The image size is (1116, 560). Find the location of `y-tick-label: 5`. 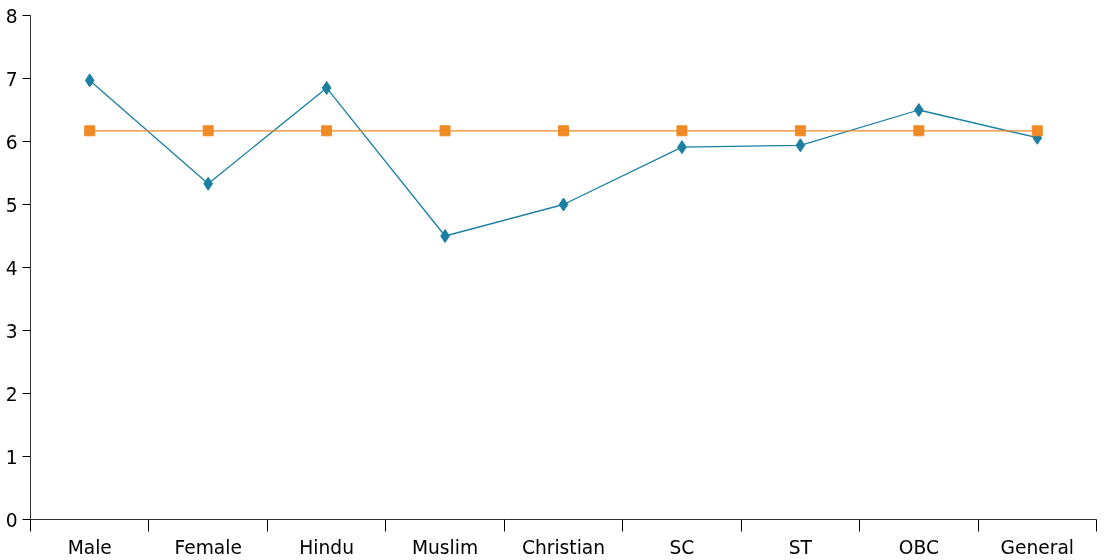

y-tick-label: 5 is located at coordinates (11, 205).